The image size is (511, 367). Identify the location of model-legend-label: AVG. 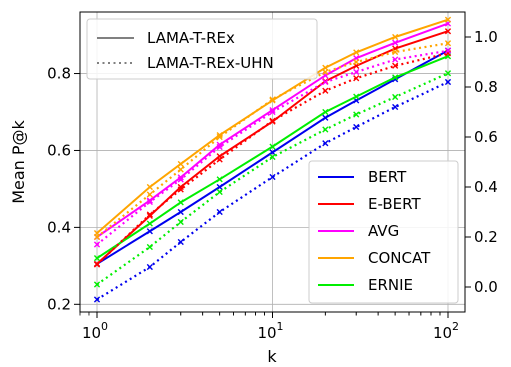
(383, 231).